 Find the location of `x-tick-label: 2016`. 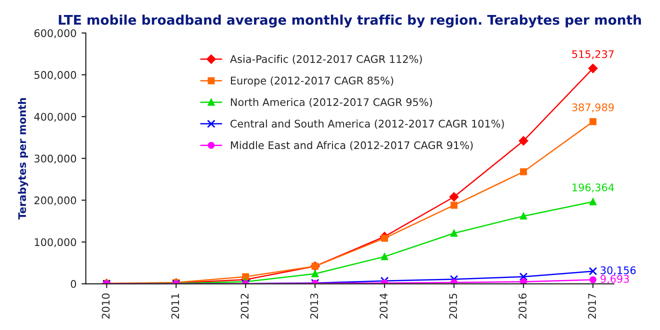

x-tick-label: 2016 is located at coordinates (522, 306).